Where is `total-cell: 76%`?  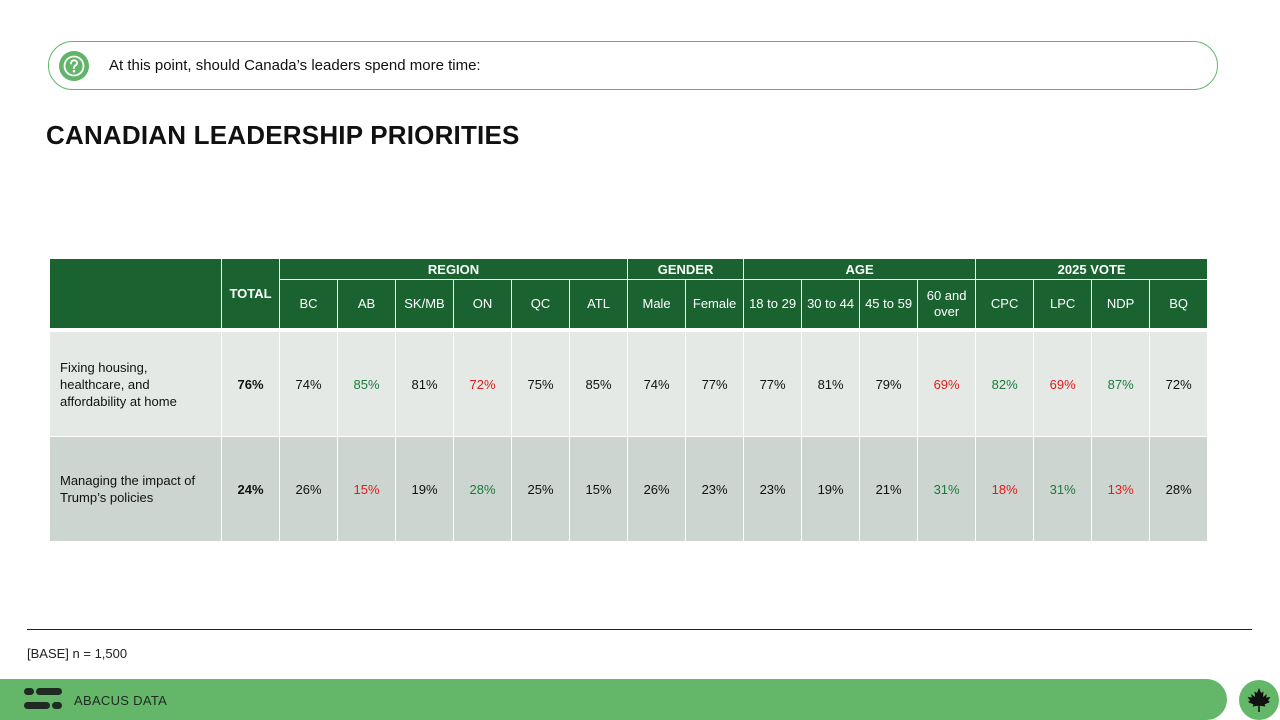
total-cell: 76% is located at coordinates (250, 382).